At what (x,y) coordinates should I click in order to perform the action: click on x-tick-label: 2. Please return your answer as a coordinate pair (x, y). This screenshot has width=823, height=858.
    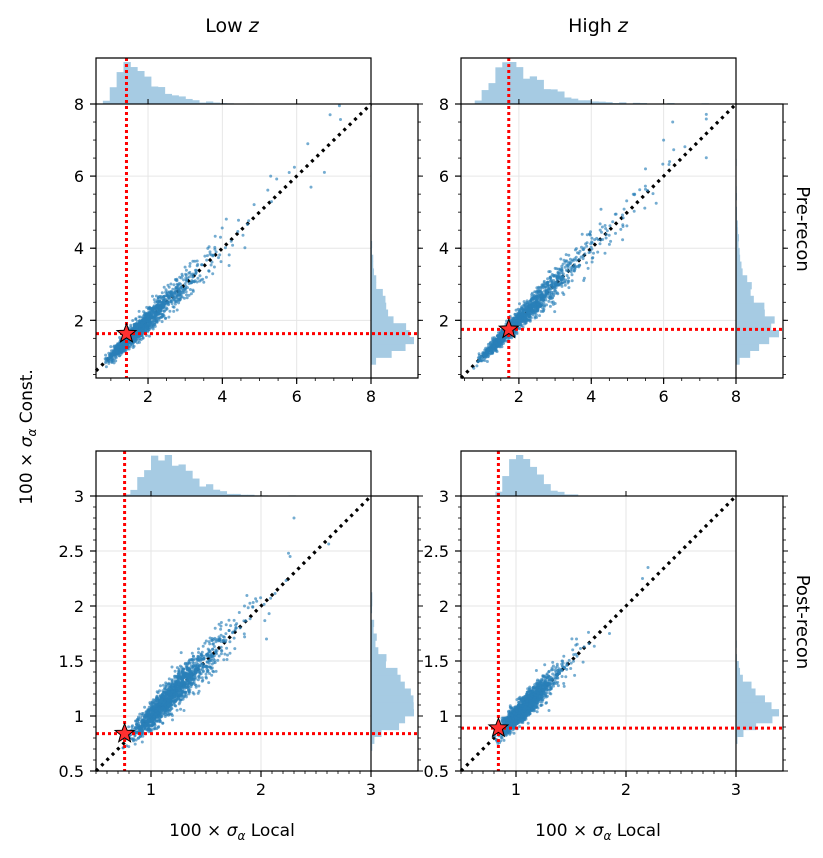
    Looking at the image, I should click on (148, 396).